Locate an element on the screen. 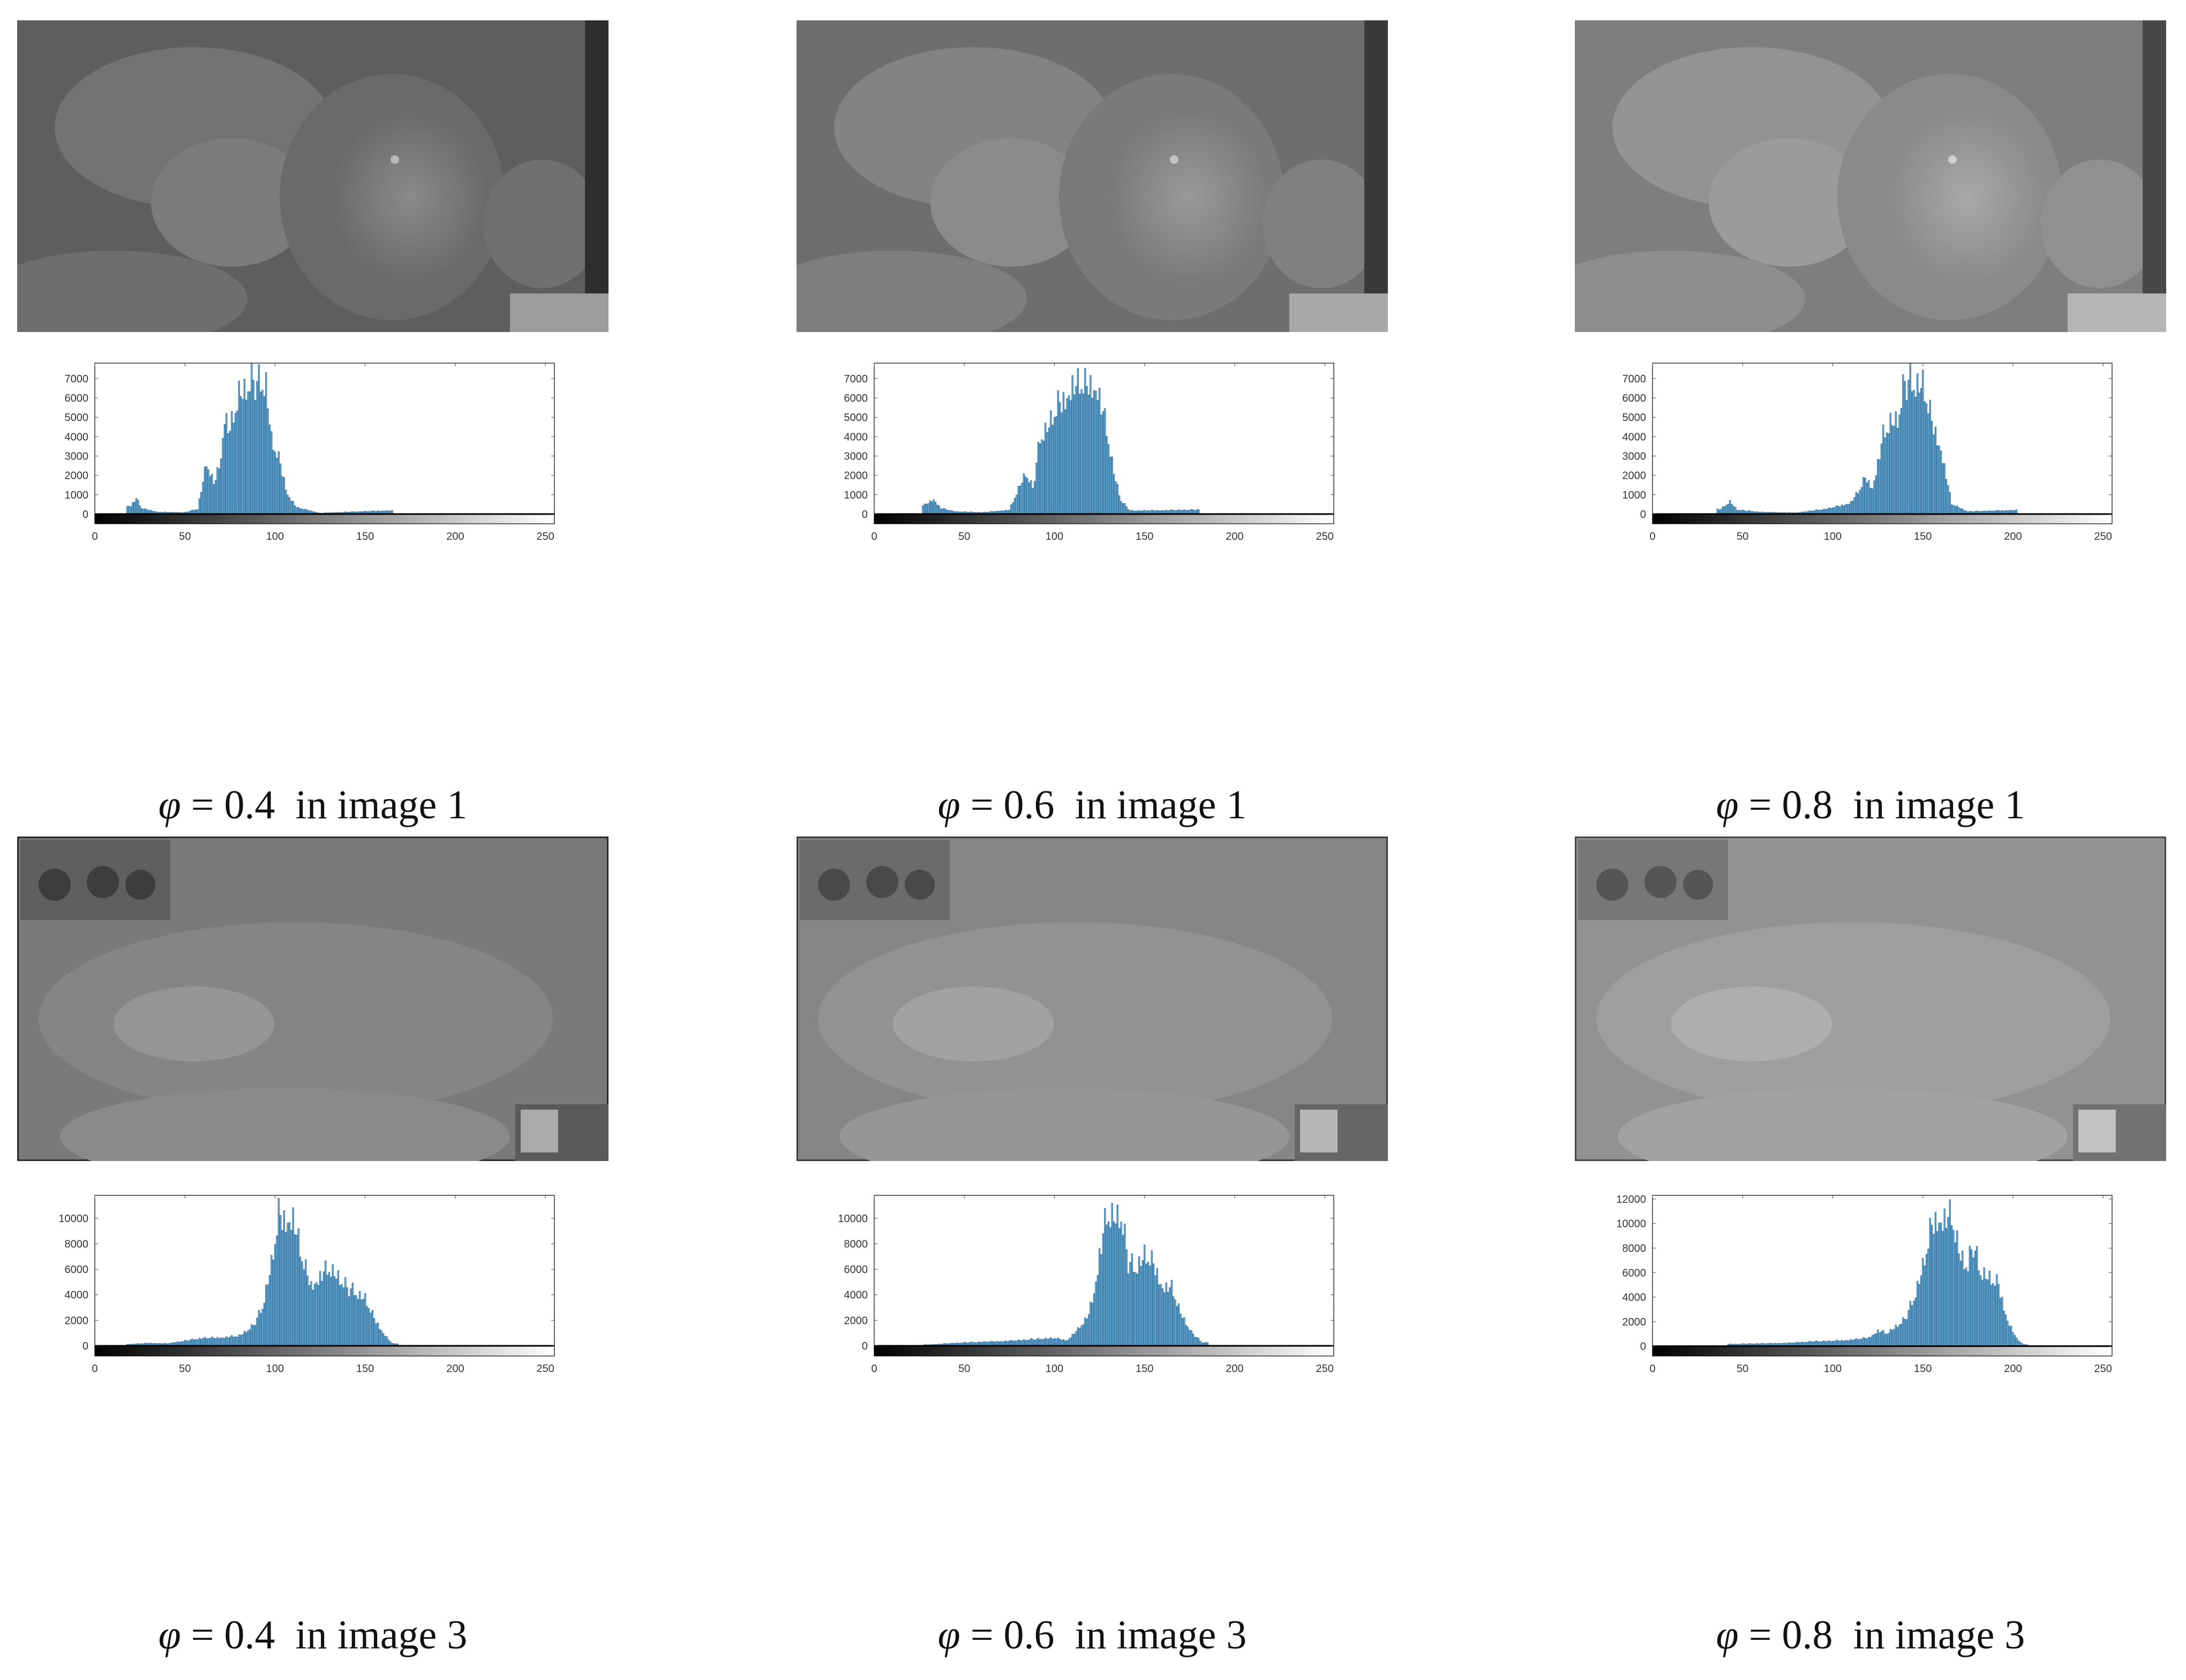  y-tick-label: 2000 is located at coordinates (856, 476).